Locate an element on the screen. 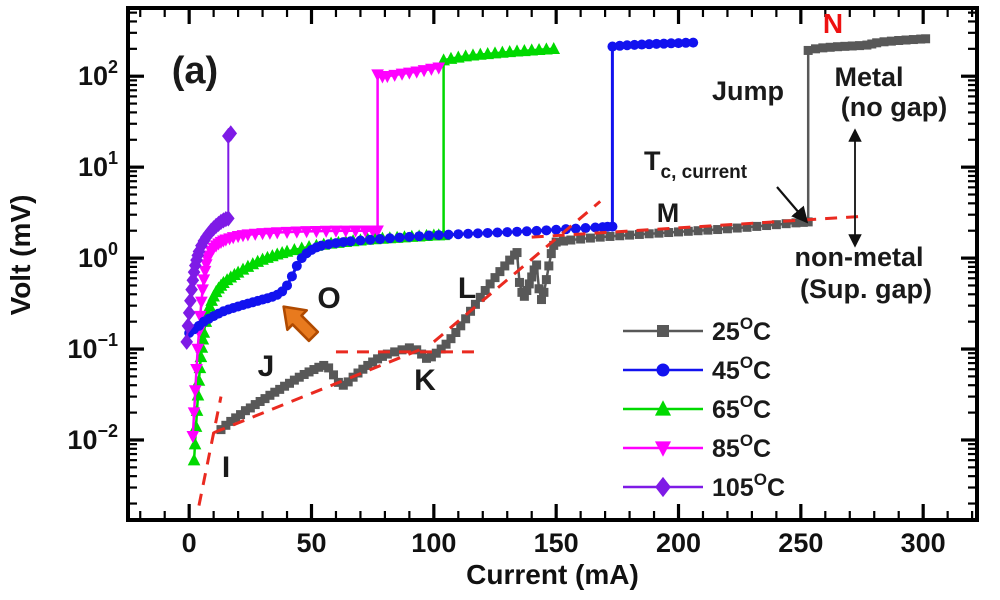 Image resolution: width=1000 pixels, height=600 pixels. legend-item-45C: 45OC is located at coordinates (697, 369).